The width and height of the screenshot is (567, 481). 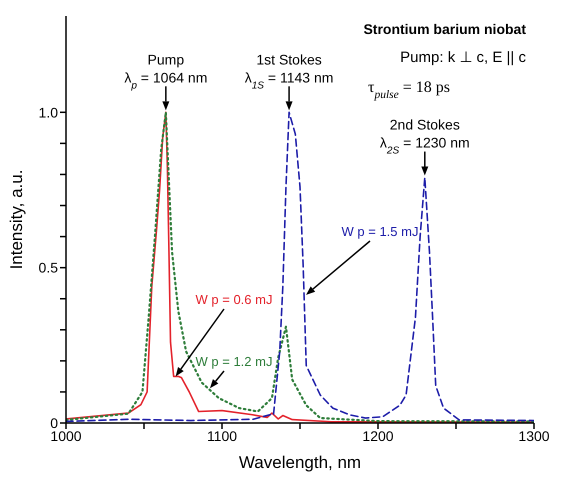 What do you see at coordinates (534, 436) in the screenshot?
I see `x-tick-label: 1300` at bounding box center [534, 436].